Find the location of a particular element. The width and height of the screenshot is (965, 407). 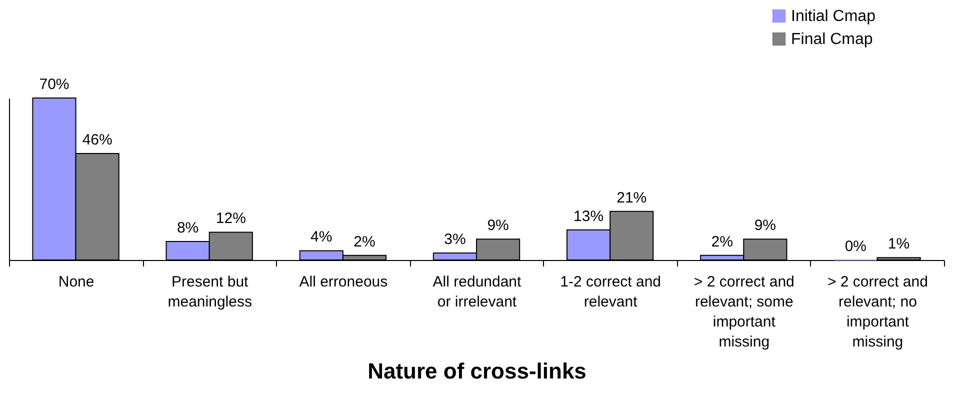

legend-label: Final Cmap is located at coordinates (832, 39).